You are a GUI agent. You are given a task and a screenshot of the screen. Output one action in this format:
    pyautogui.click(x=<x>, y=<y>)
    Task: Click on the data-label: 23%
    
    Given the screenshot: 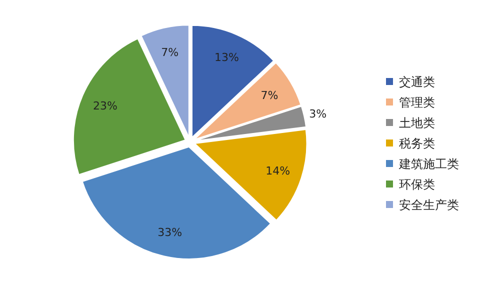 What is the action you would take?
    pyautogui.click(x=105, y=105)
    